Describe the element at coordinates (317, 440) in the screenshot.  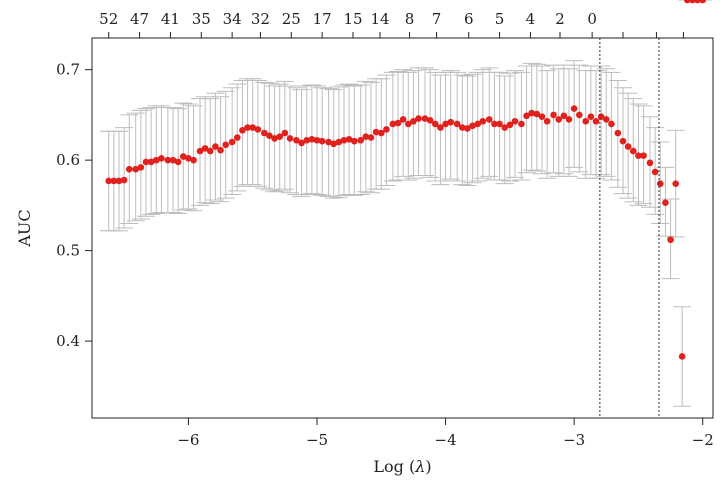
I see `x-tick-label: −5` at that location.